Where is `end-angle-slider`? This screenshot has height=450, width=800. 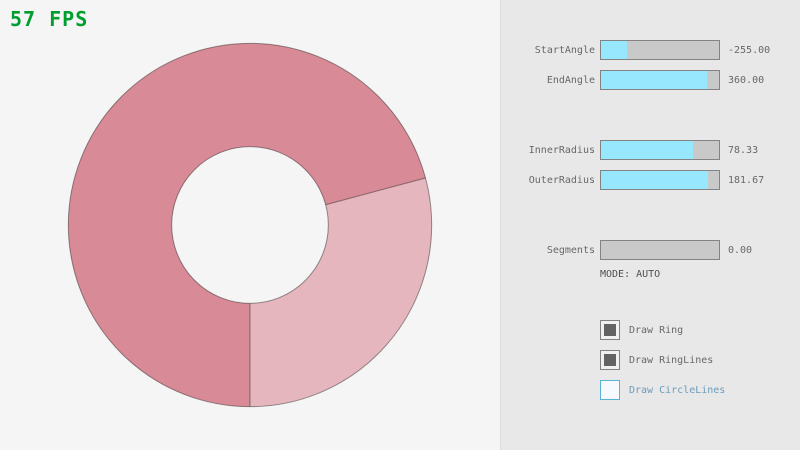 end-angle-slider is located at coordinates (660, 80).